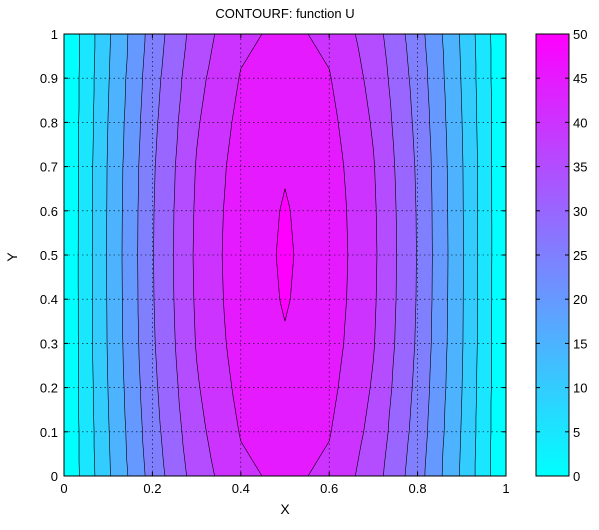 This screenshot has height=530, width=599. What do you see at coordinates (49, 78) in the screenshot?
I see `y-tick-label: 0.9` at bounding box center [49, 78].